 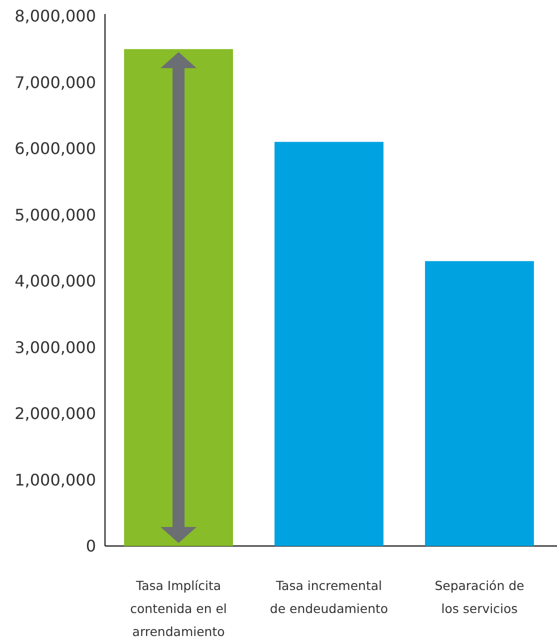 What do you see at coordinates (91, 546) in the screenshot?
I see `y-tick-label: 0` at bounding box center [91, 546].